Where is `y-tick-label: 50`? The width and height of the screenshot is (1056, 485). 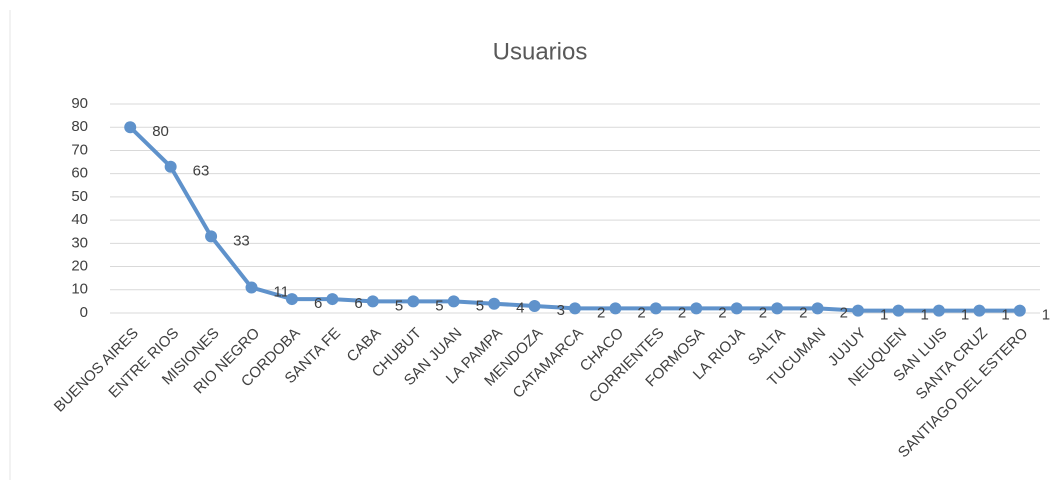
y-tick-label: 50 is located at coordinates (79, 196).